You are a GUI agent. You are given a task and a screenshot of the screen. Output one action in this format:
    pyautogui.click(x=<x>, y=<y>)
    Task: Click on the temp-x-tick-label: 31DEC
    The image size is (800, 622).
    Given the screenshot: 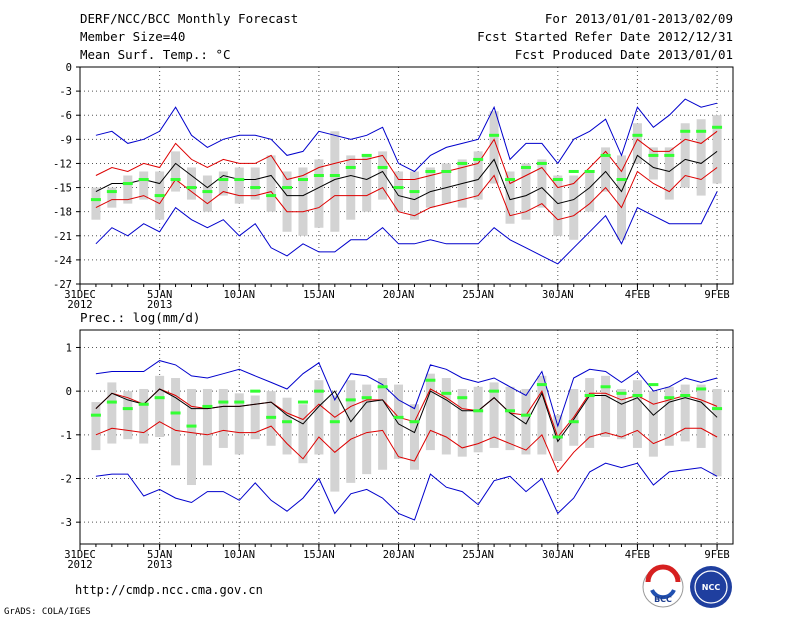 What is the action you would take?
    pyautogui.click(x=80, y=295)
    